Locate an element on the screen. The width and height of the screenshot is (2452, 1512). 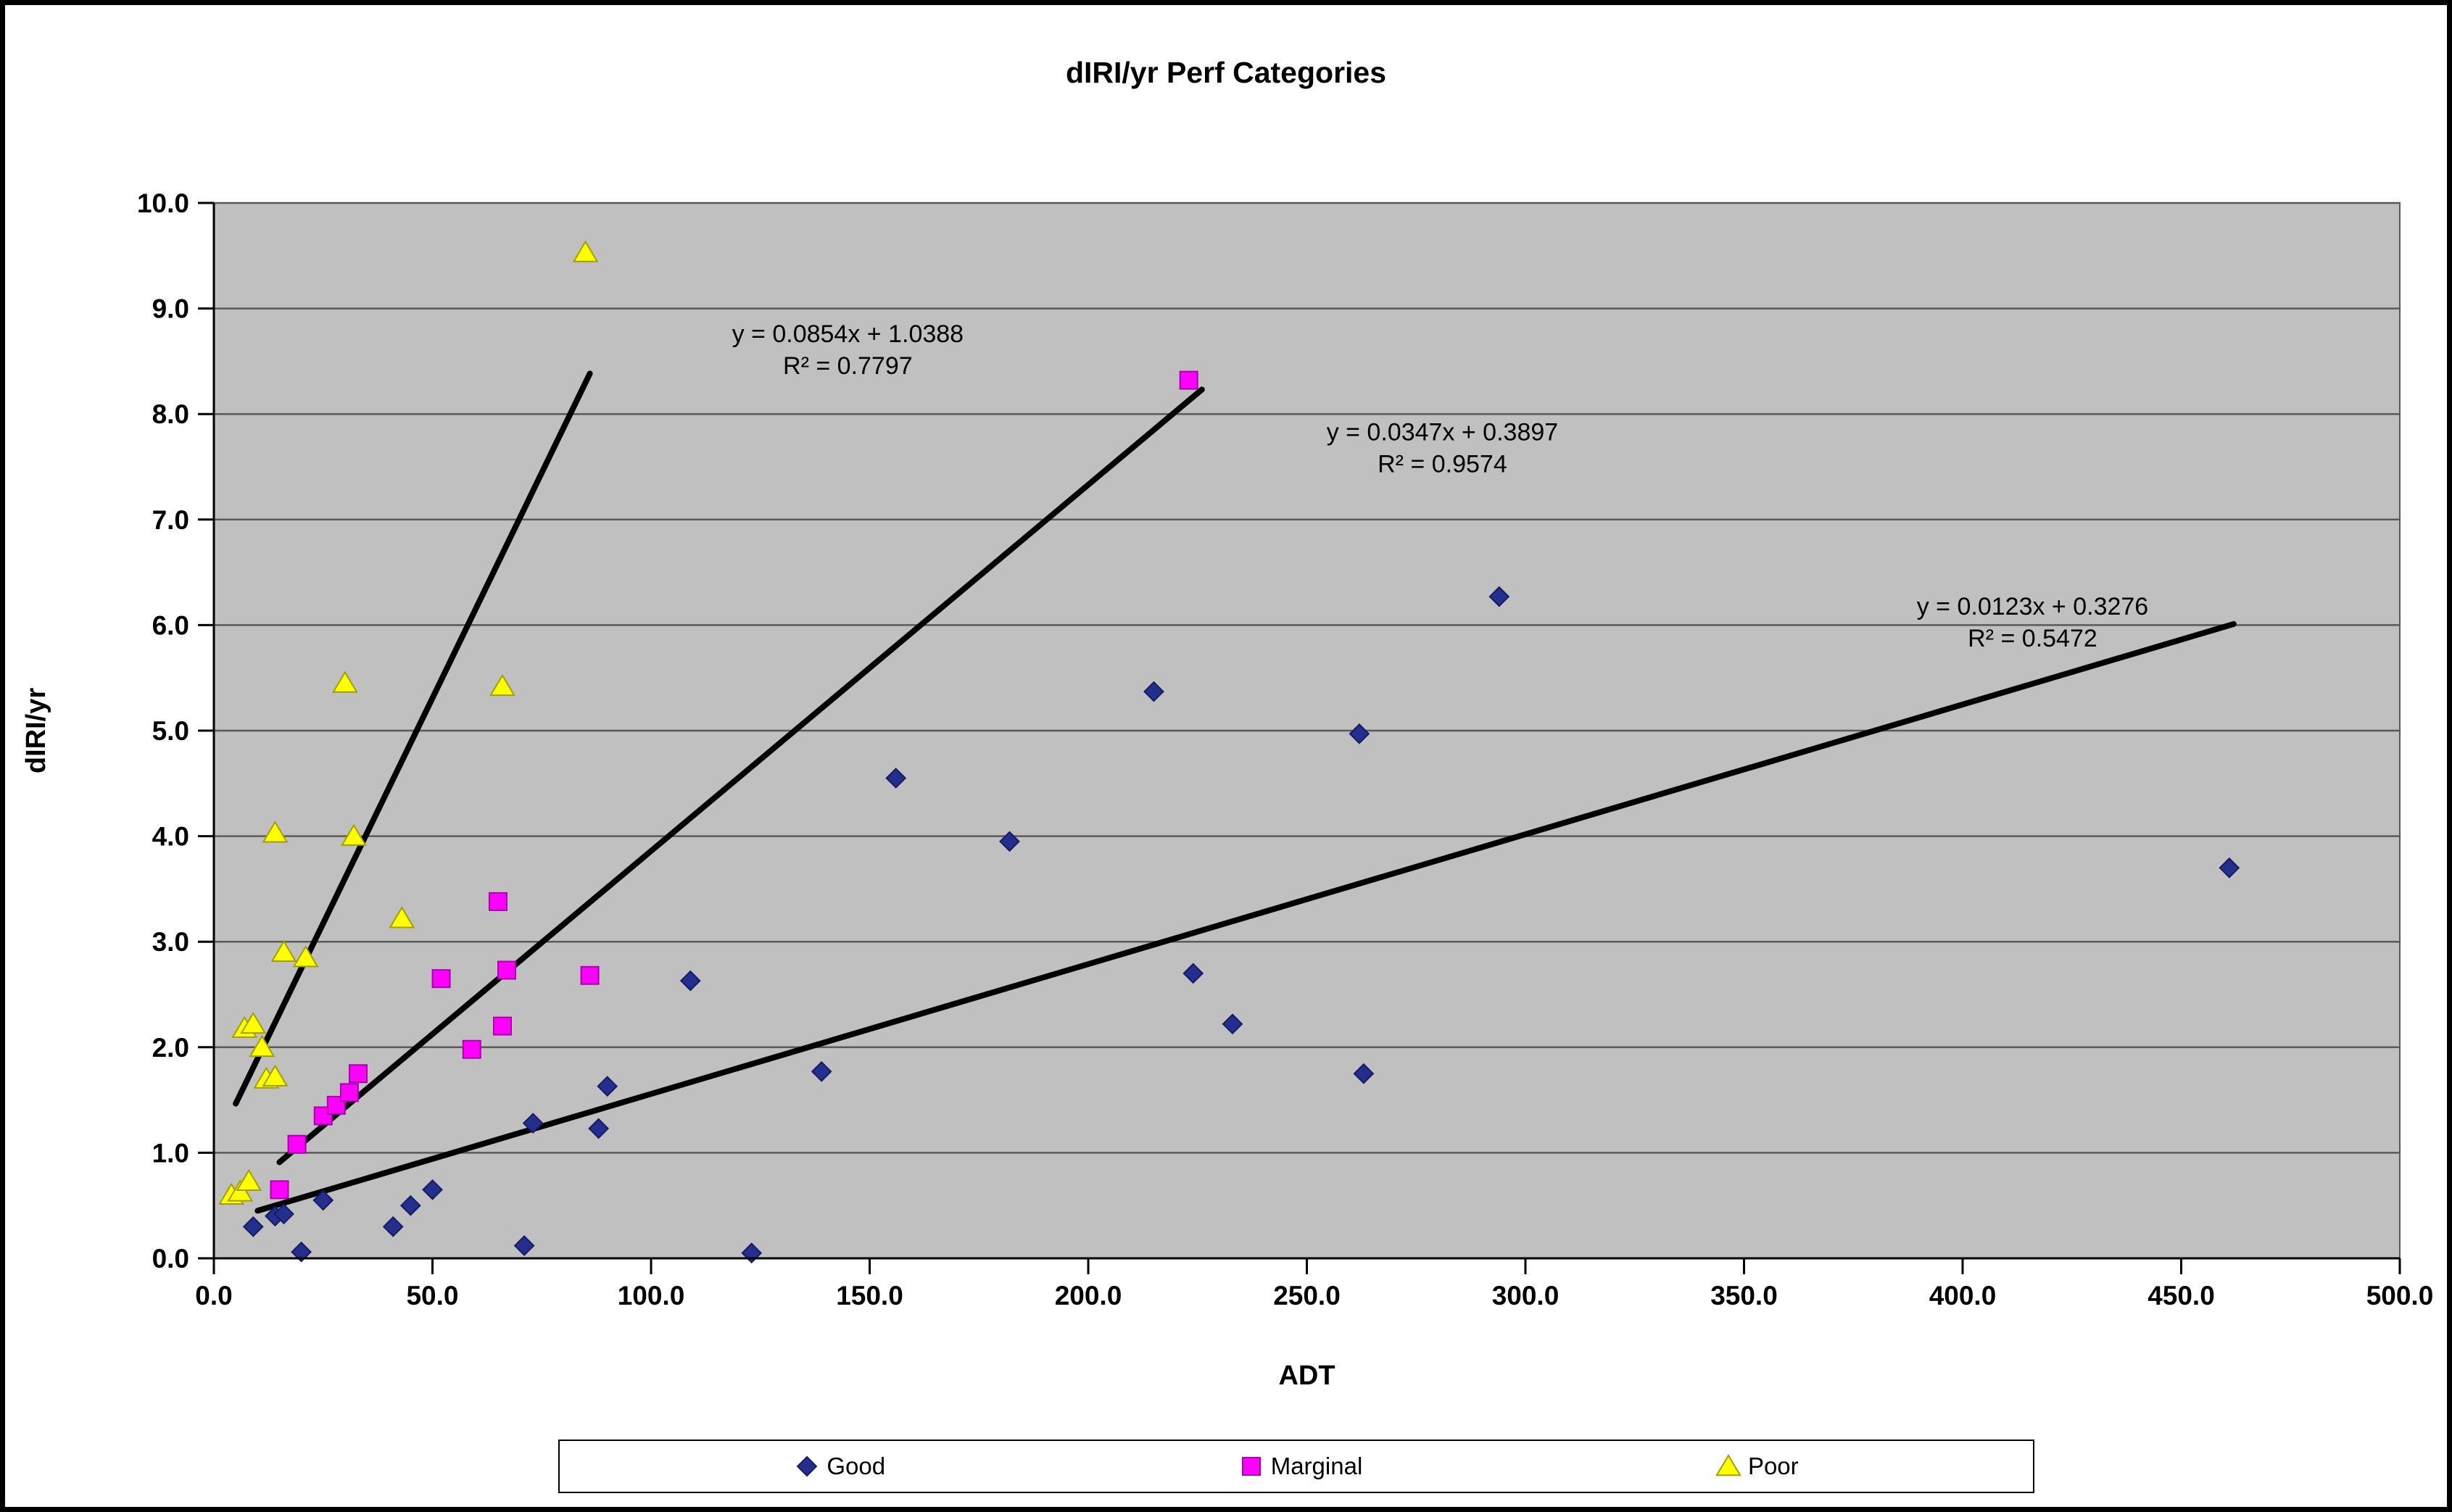
x-tick-label: 350.0 is located at coordinates (1744, 1295).